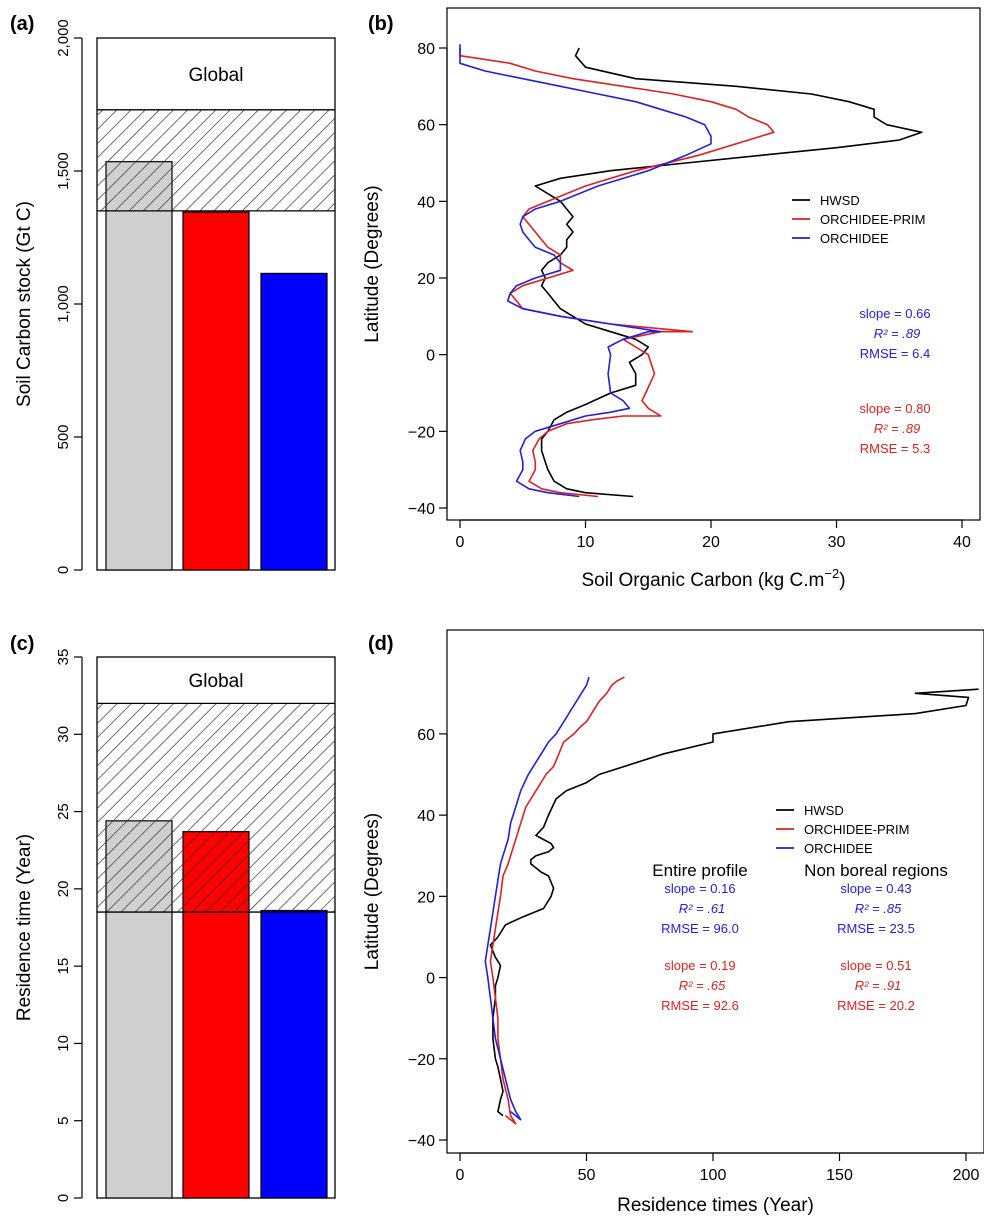  Describe the element at coordinates (702, 985) in the screenshot. I see `stat-annotation: R² = .65` at that location.